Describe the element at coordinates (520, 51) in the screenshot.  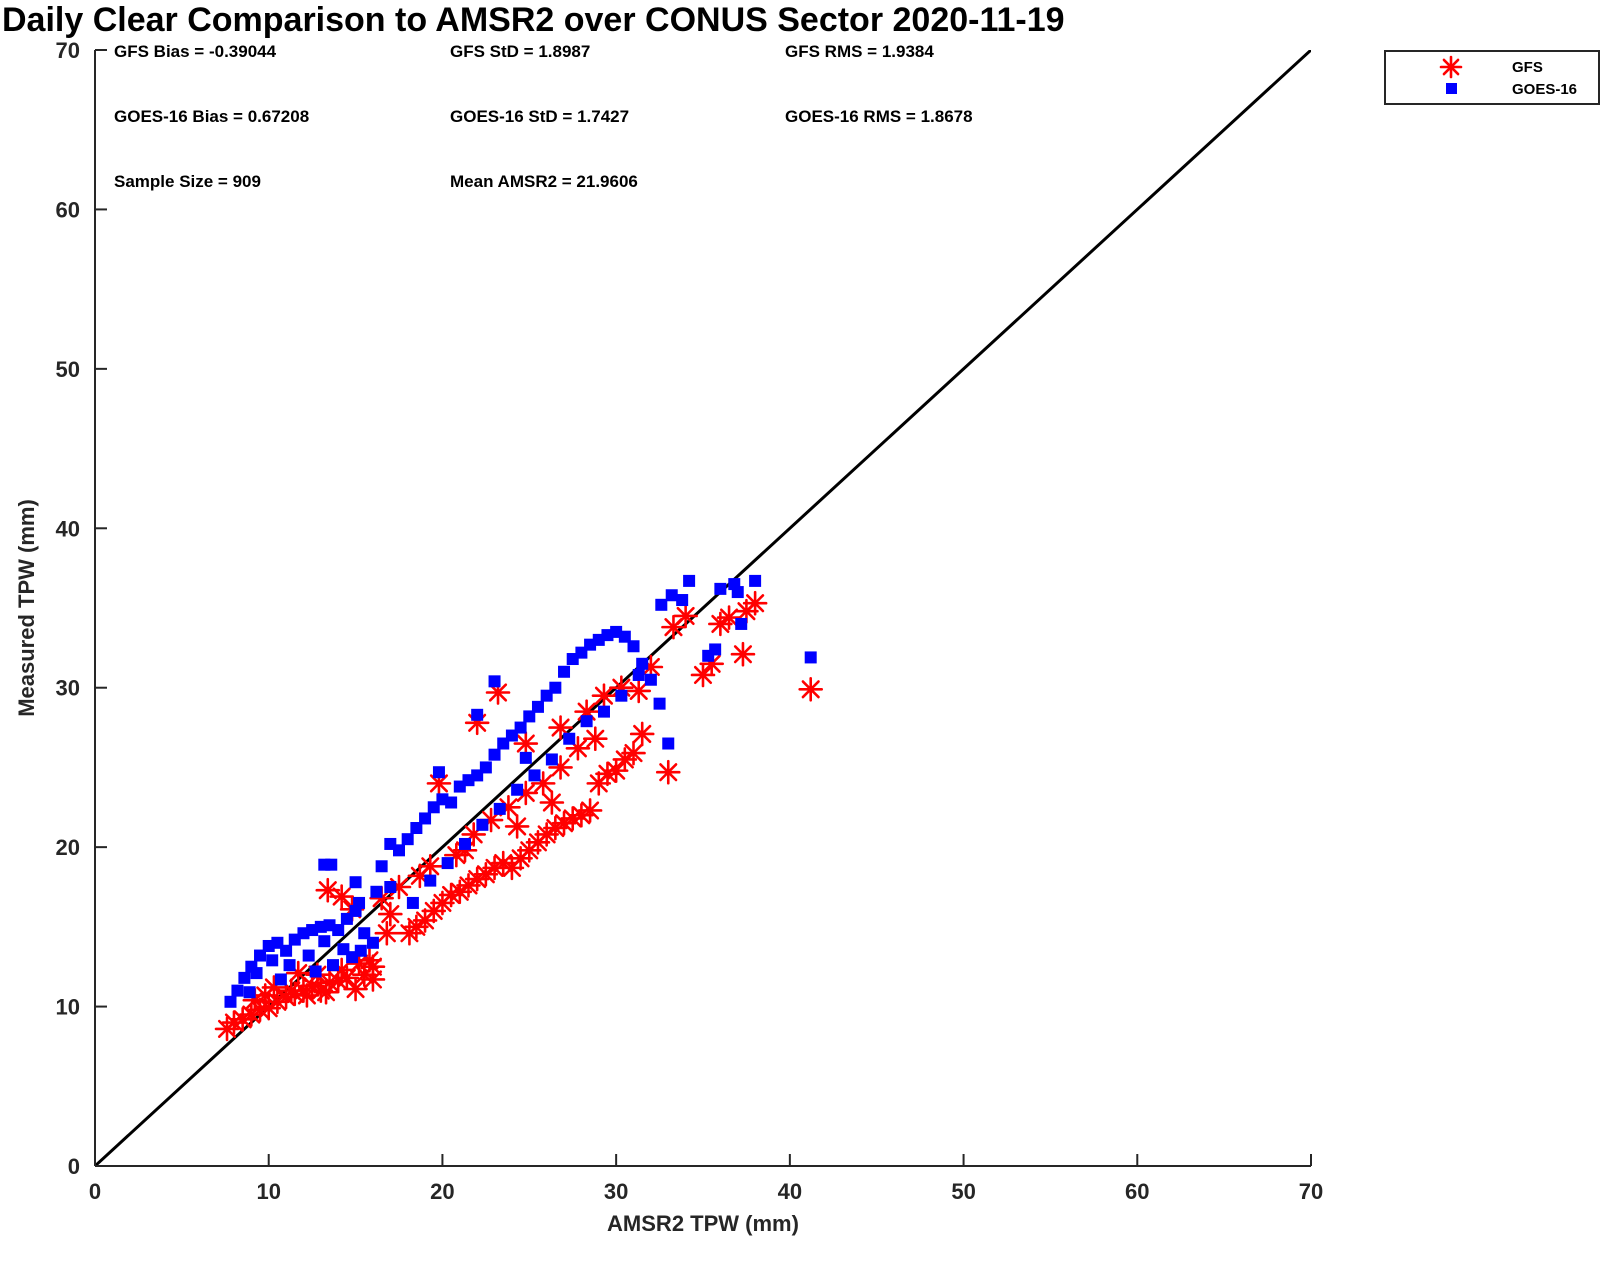
I see `stat-gfs-std: GFS StD = 1.8987` at that location.